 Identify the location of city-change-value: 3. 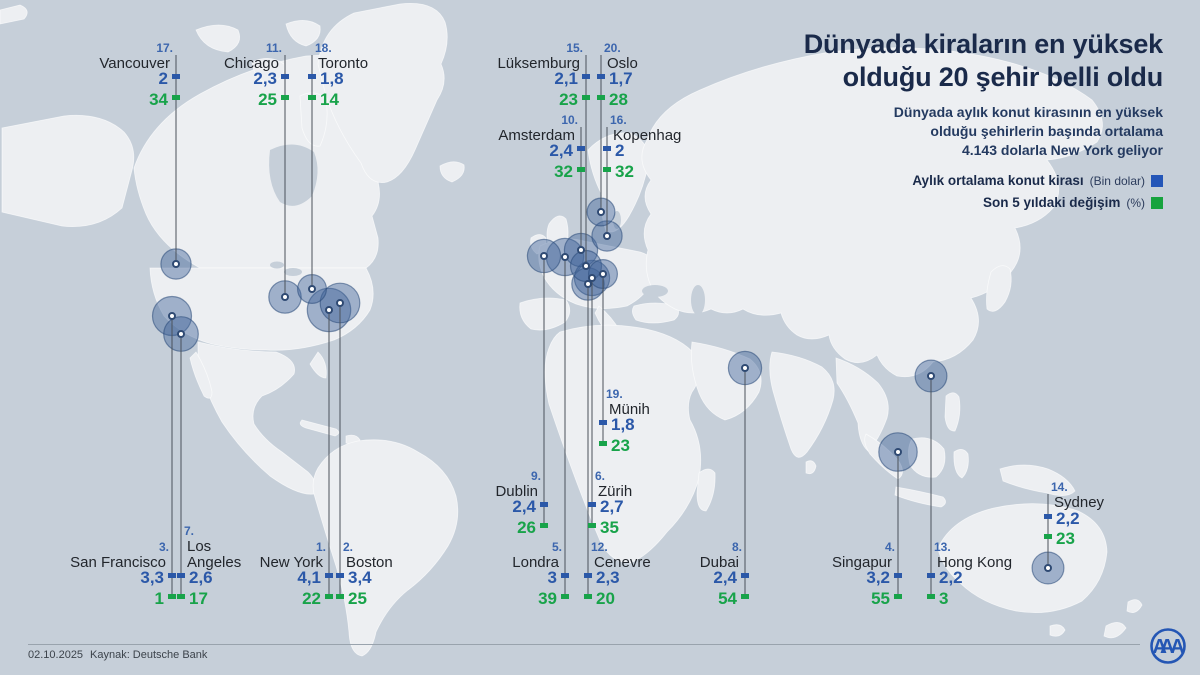
(943, 598).